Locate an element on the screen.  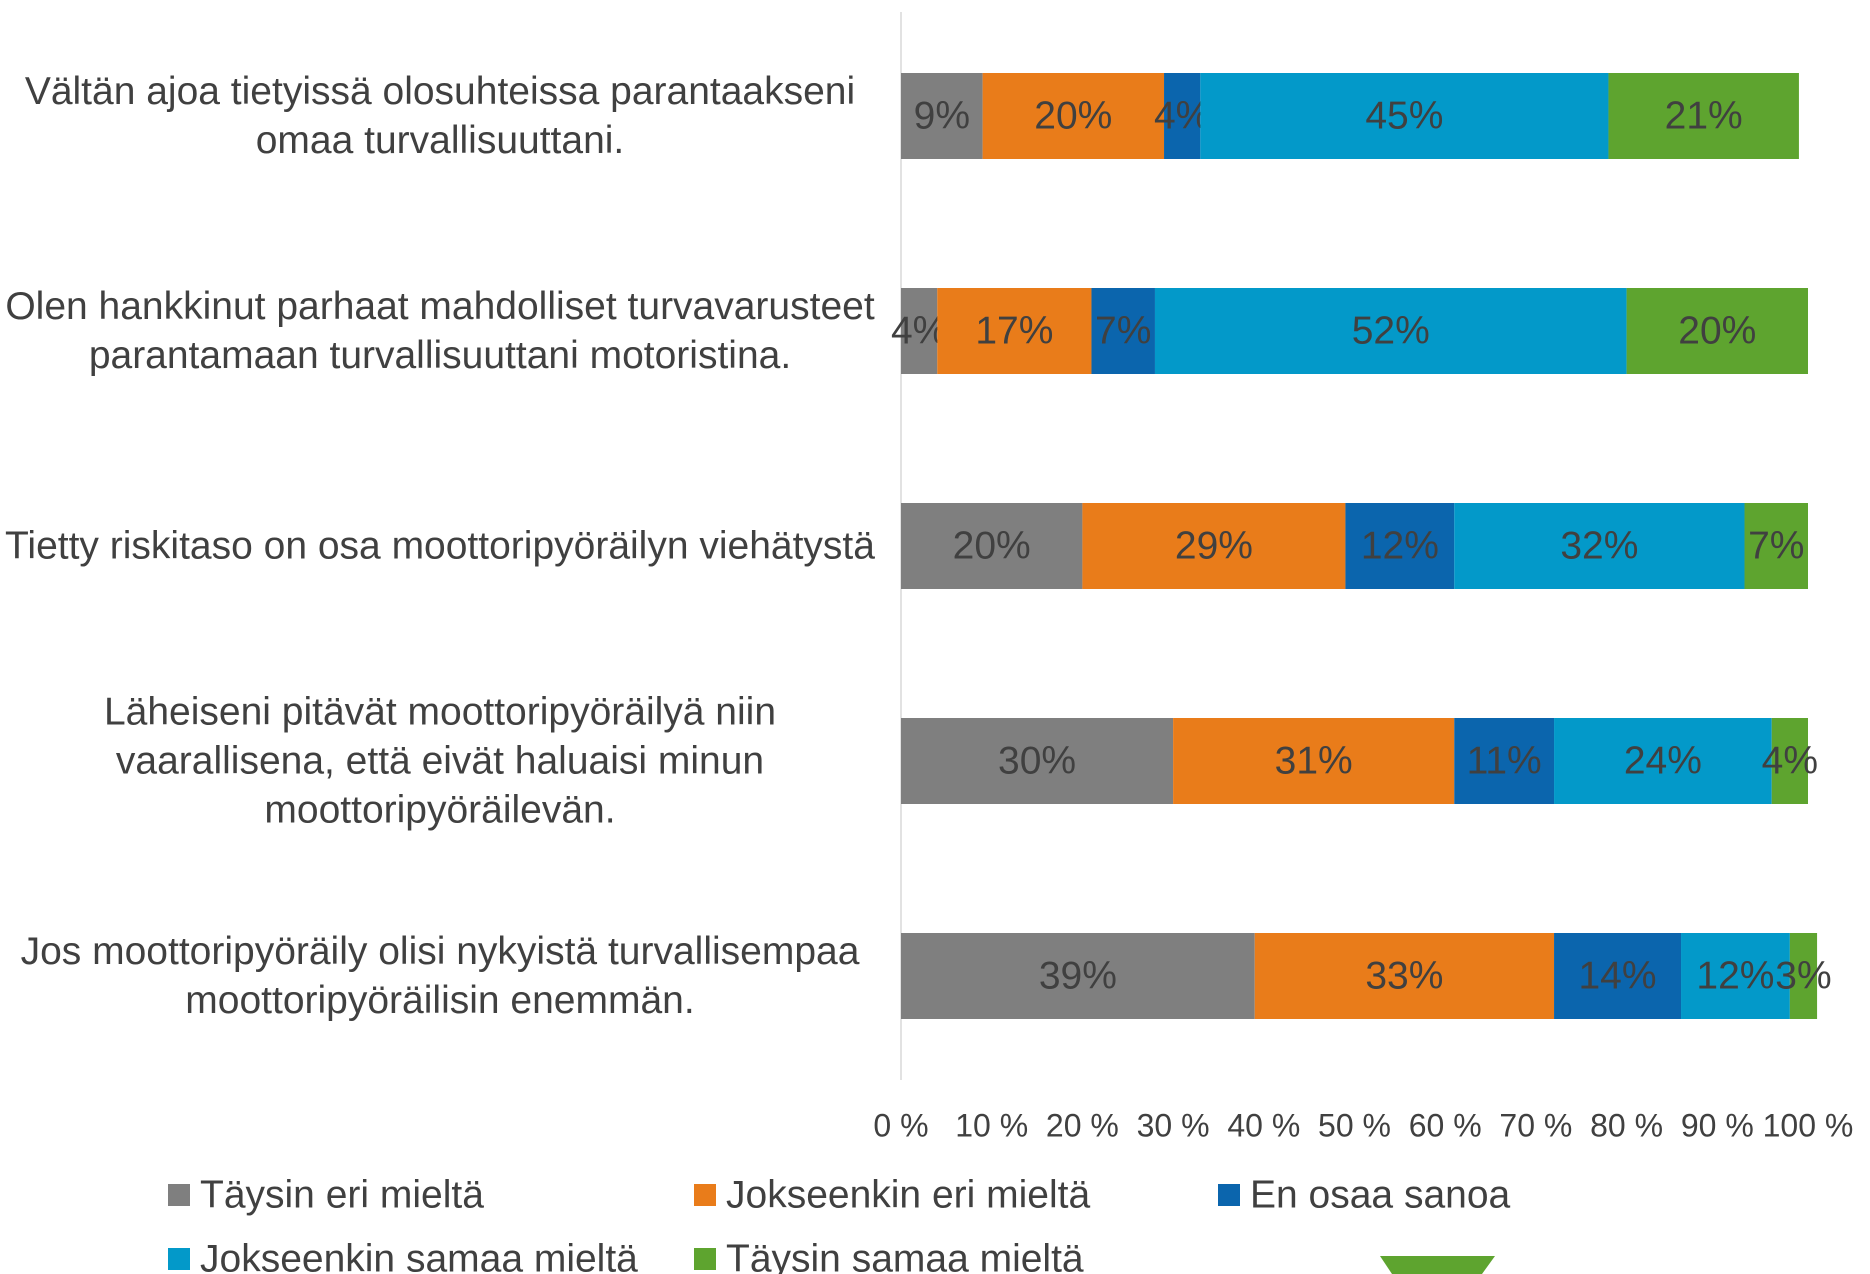
x-tick-label: 90 % is located at coordinates (1717, 1125).